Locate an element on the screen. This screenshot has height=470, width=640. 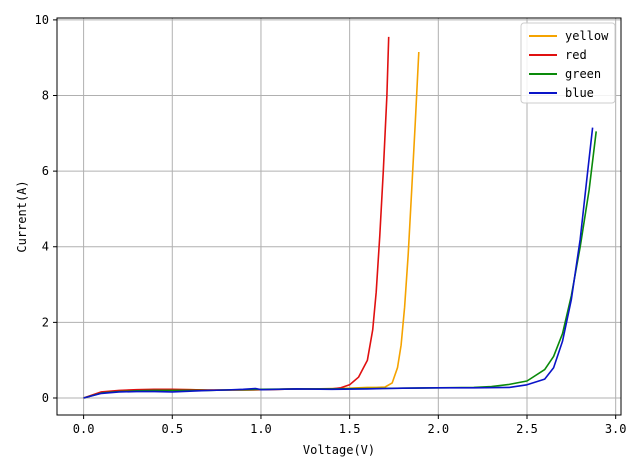
legend-box is located at coordinates (568, 63).